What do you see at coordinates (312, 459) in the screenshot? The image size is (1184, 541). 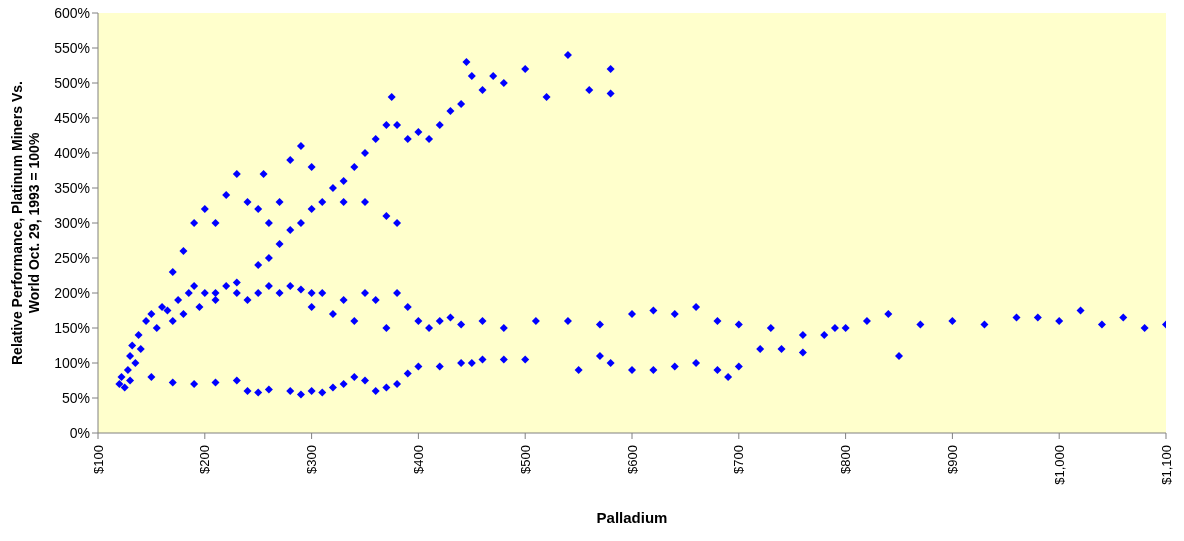 I see `x-tick-label: $300` at bounding box center [312, 459].